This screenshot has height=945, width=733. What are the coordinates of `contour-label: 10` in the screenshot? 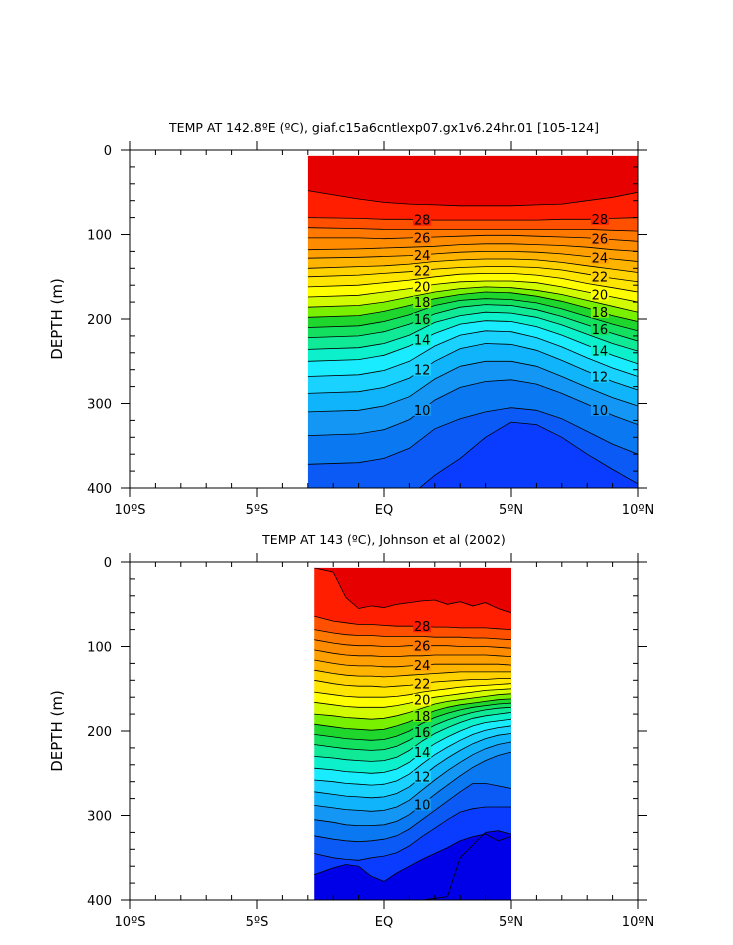 It's located at (422, 411).